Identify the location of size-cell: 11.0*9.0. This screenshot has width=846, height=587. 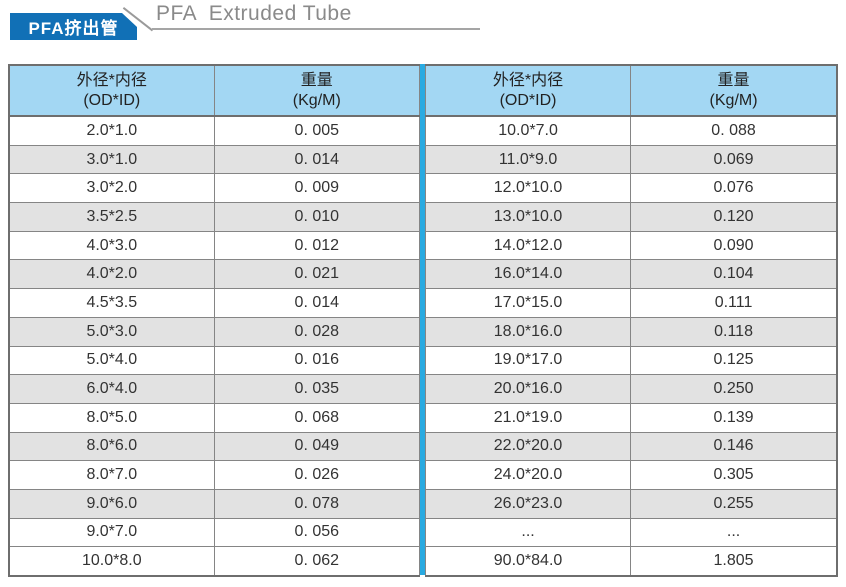
(528, 159).